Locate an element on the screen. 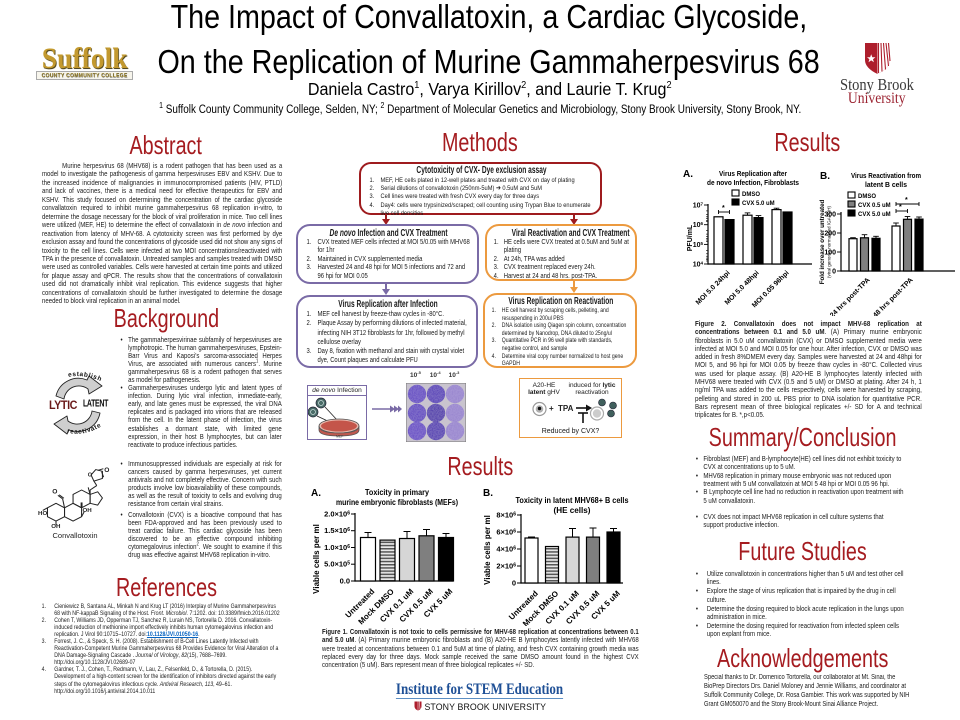 The height and width of the screenshot is (720, 960). svg-text: PFU/mL is located at coordinates (690, 237).